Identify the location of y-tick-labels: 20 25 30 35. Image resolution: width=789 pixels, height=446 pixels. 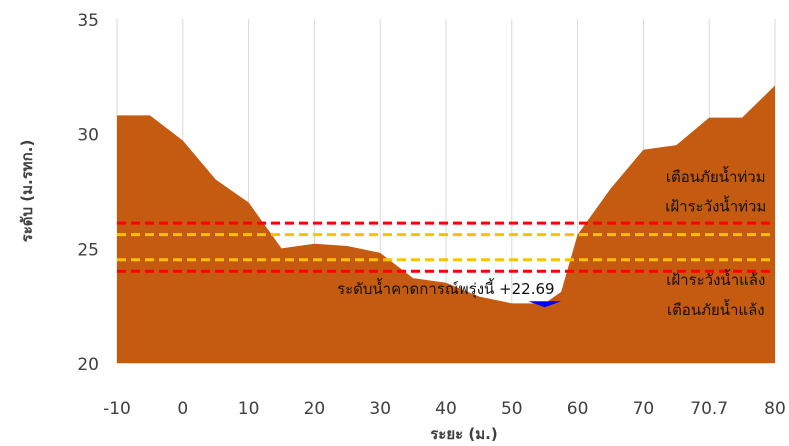
(88, 193).